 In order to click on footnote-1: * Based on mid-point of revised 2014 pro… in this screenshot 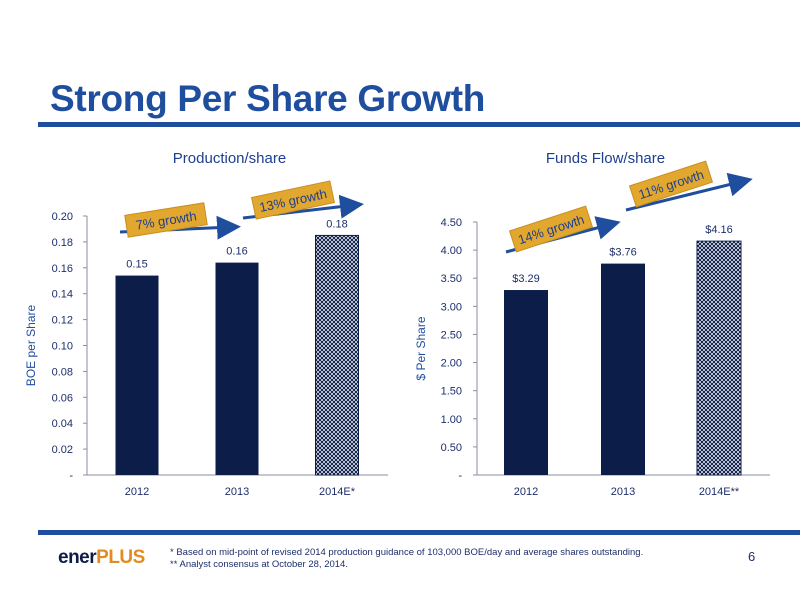, I will do `click(407, 552)`.